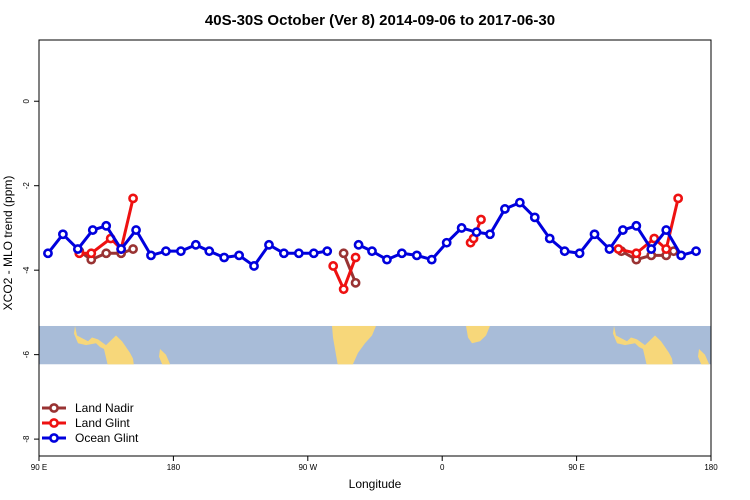 Image resolution: width=750 pixels, height=500 pixels. I want to click on x-tick-label: 90 W, so click(307, 467).